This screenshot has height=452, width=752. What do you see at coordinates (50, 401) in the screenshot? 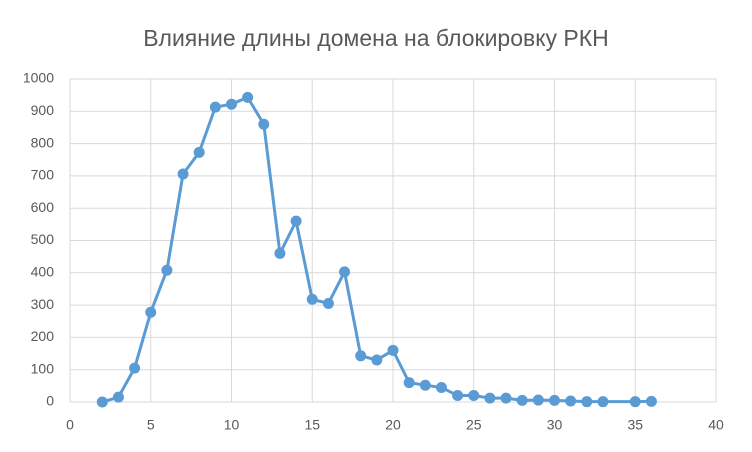
I see `y-tick-label: 0` at bounding box center [50, 401].